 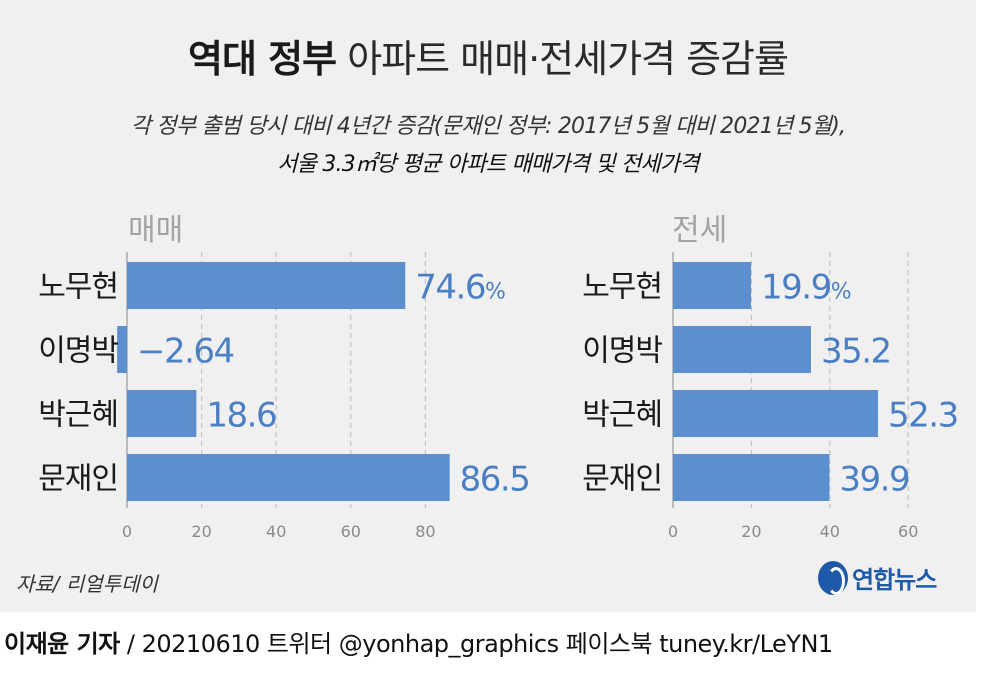 What do you see at coordinates (856, 352) in the screenshot?
I see `jeonse-value-label: 35.2` at bounding box center [856, 352].